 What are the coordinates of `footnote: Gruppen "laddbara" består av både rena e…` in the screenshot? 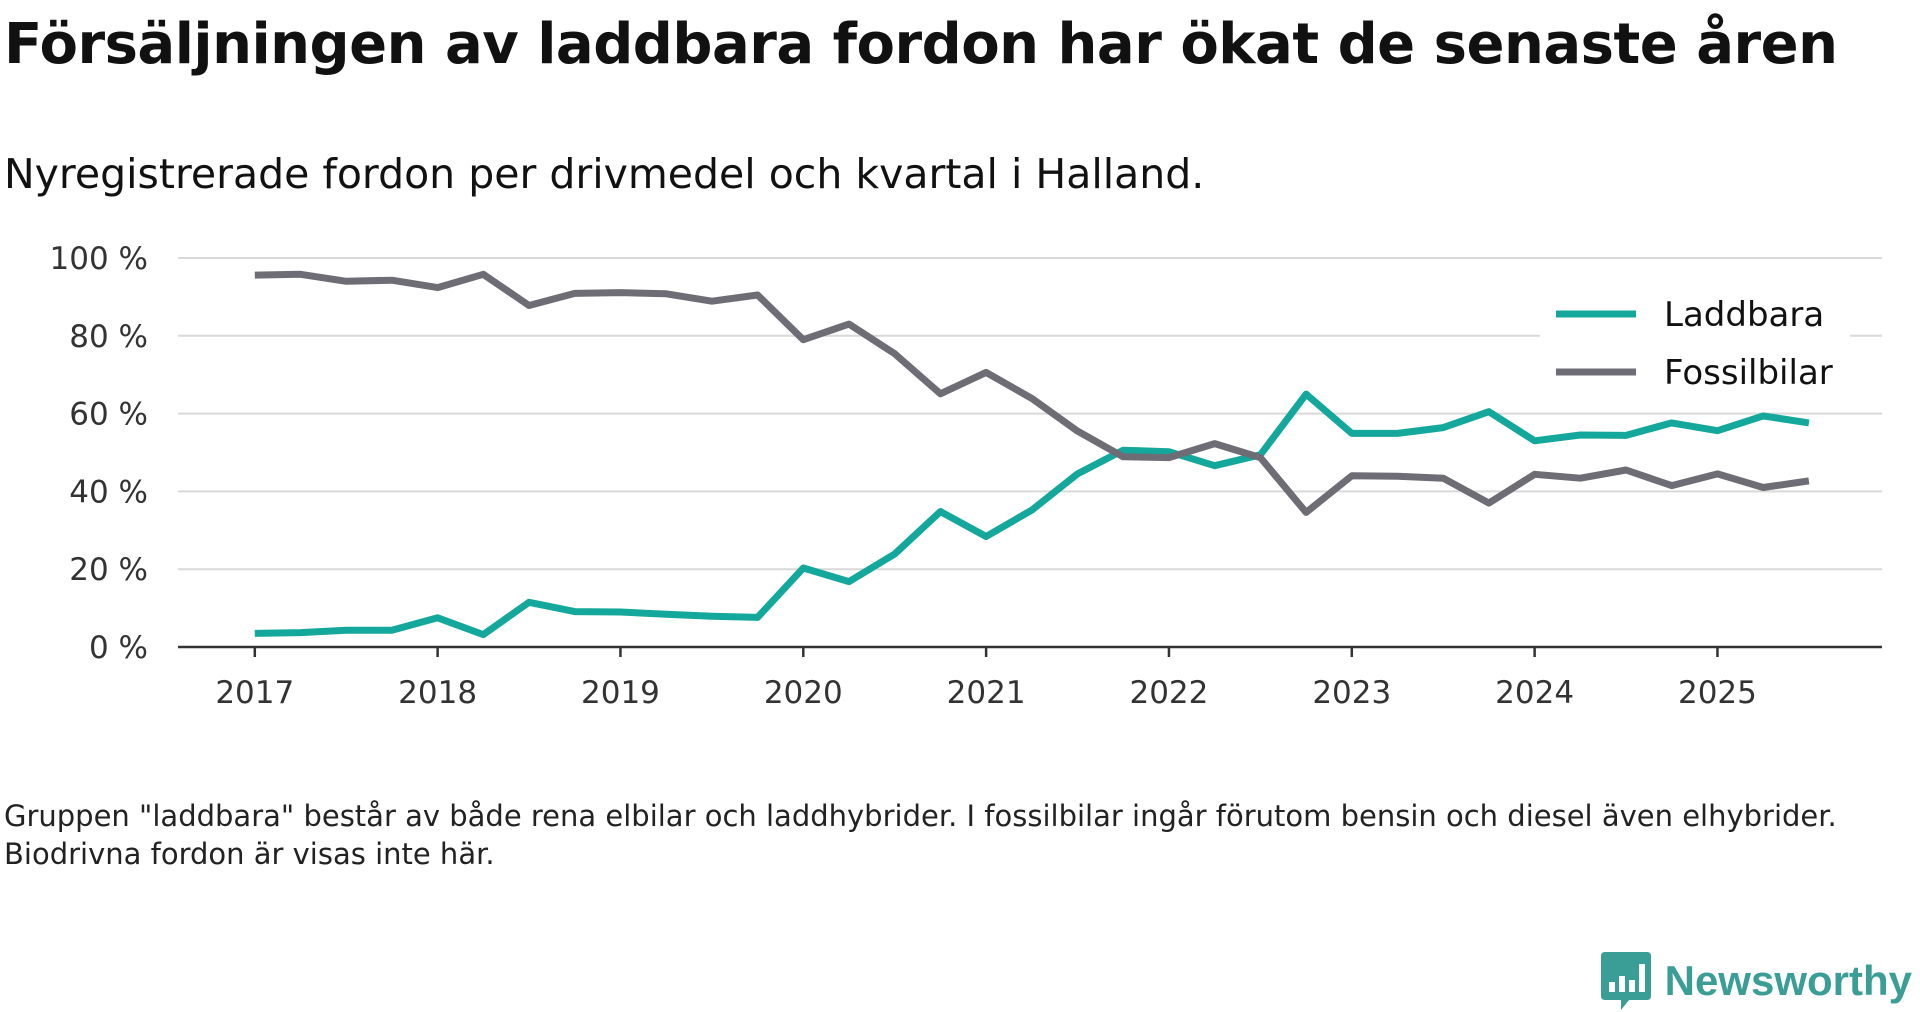 It's located at (920, 835).